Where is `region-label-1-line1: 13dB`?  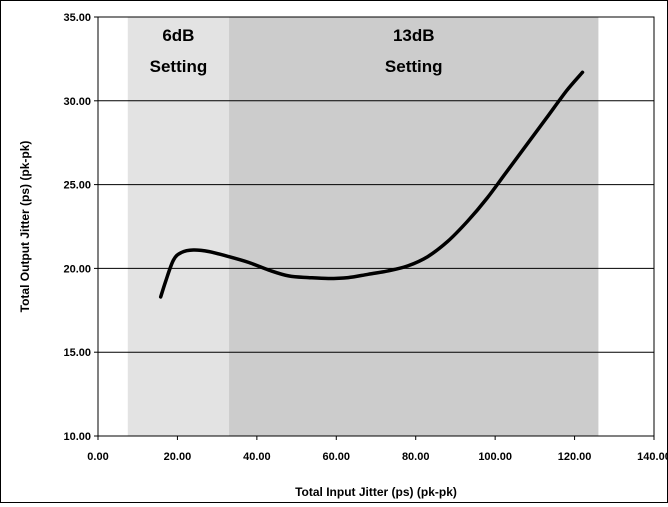 region-label-1-line1: 13dB is located at coordinates (414, 35).